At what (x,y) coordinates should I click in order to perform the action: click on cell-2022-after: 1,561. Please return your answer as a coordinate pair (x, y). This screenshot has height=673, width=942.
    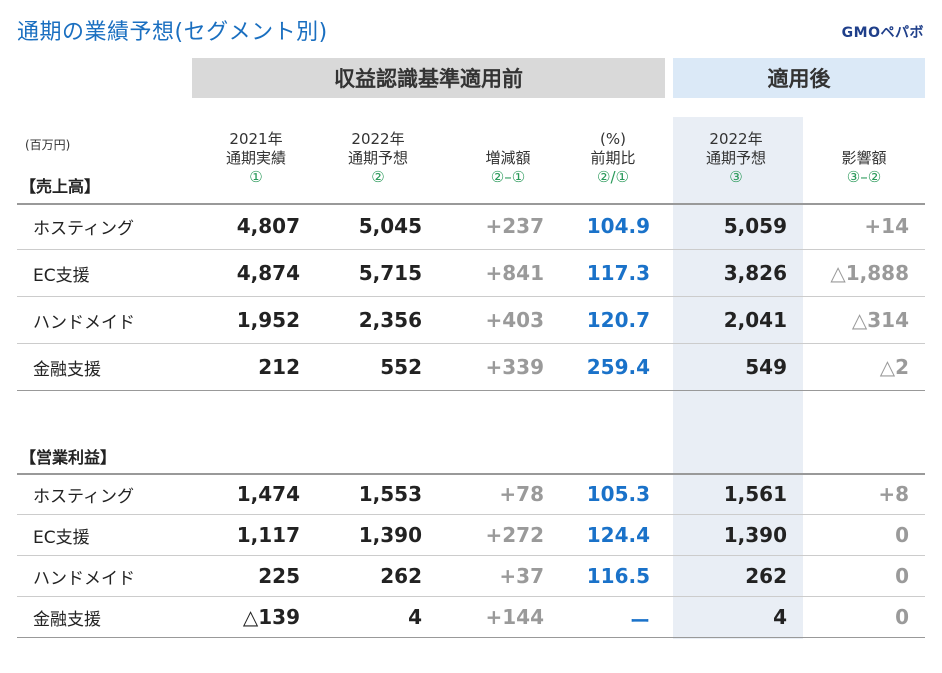
    Looking at the image, I should click on (755, 494).